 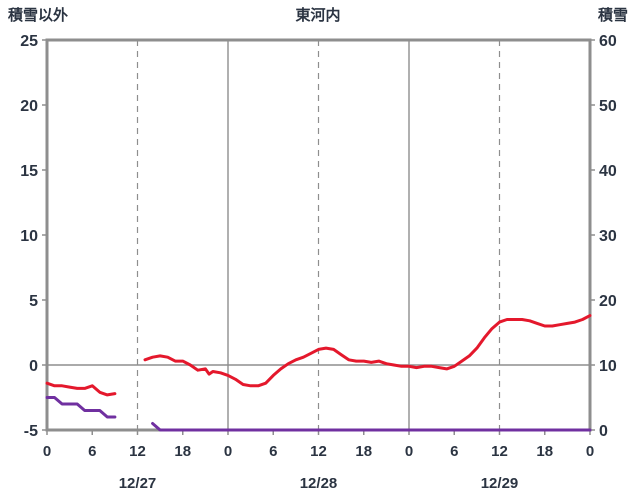 I want to click on x-axis-date-label: 12/28, so click(x=319, y=483).